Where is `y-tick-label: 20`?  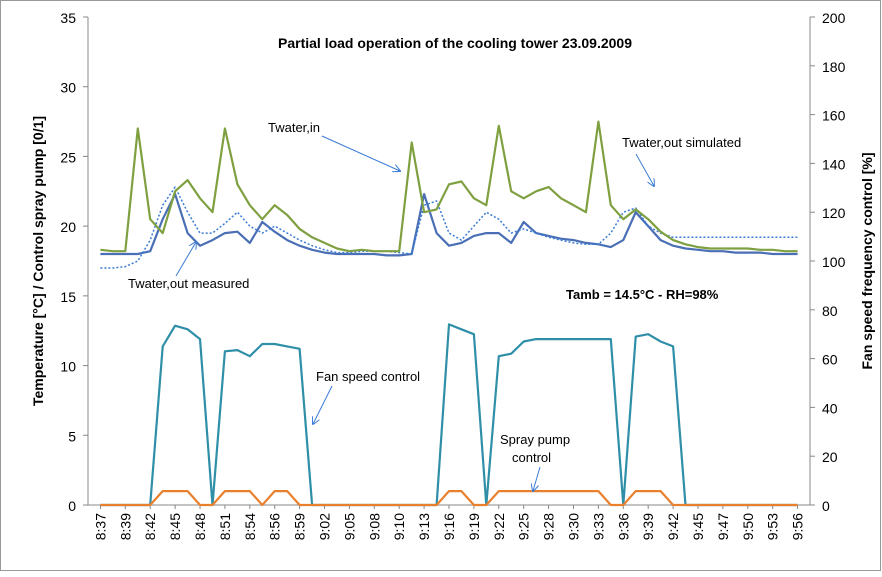
y-tick-label: 20 is located at coordinates (68, 227).